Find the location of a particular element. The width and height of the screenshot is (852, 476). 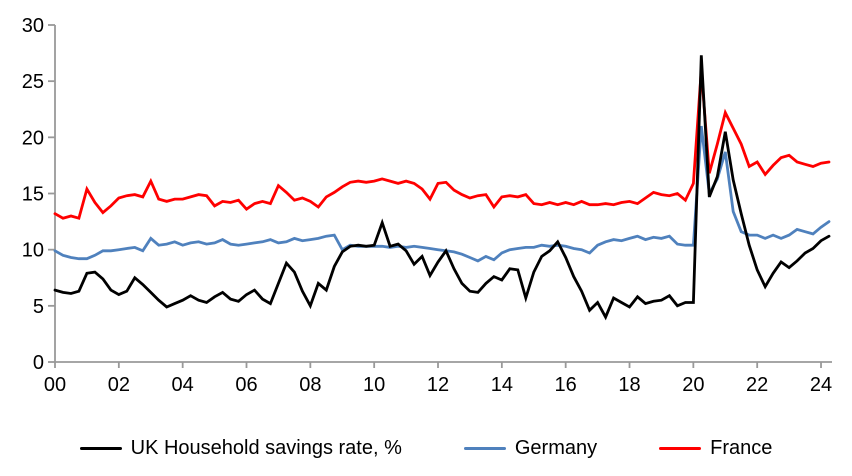

legend-item-france: France is located at coordinates (715, 448).